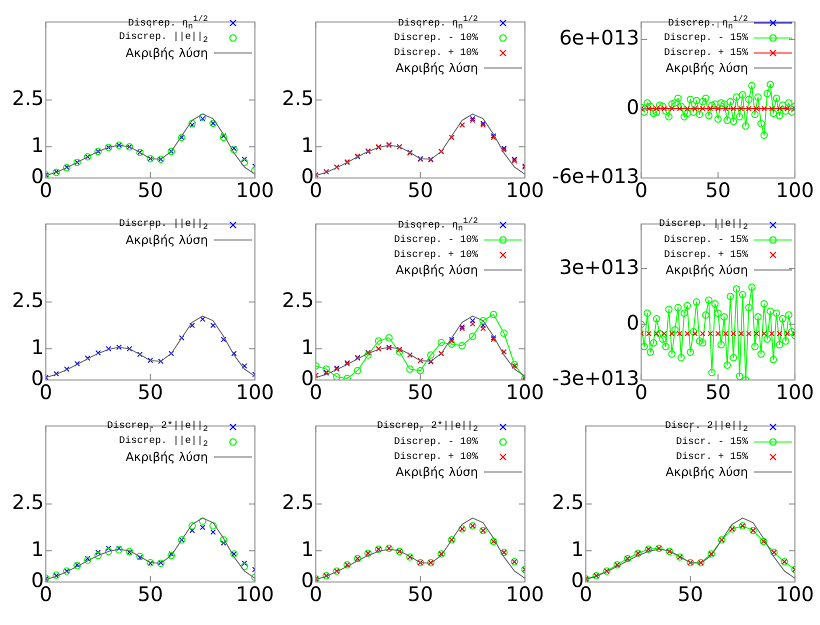  What do you see at coordinates (712, 442) in the screenshot?
I see `legend-label: Discr. - 15%` at bounding box center [712, 442].